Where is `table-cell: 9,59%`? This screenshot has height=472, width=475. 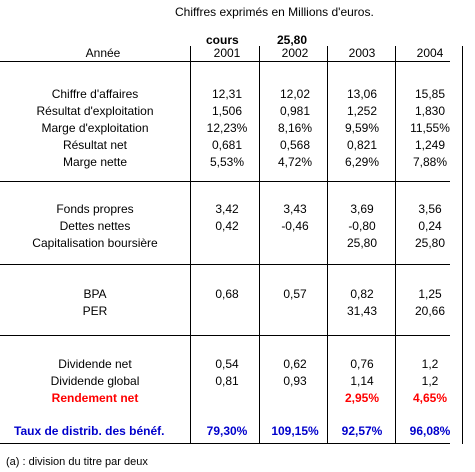 table-cell: 9,59% is located at coordinates (362, 128).